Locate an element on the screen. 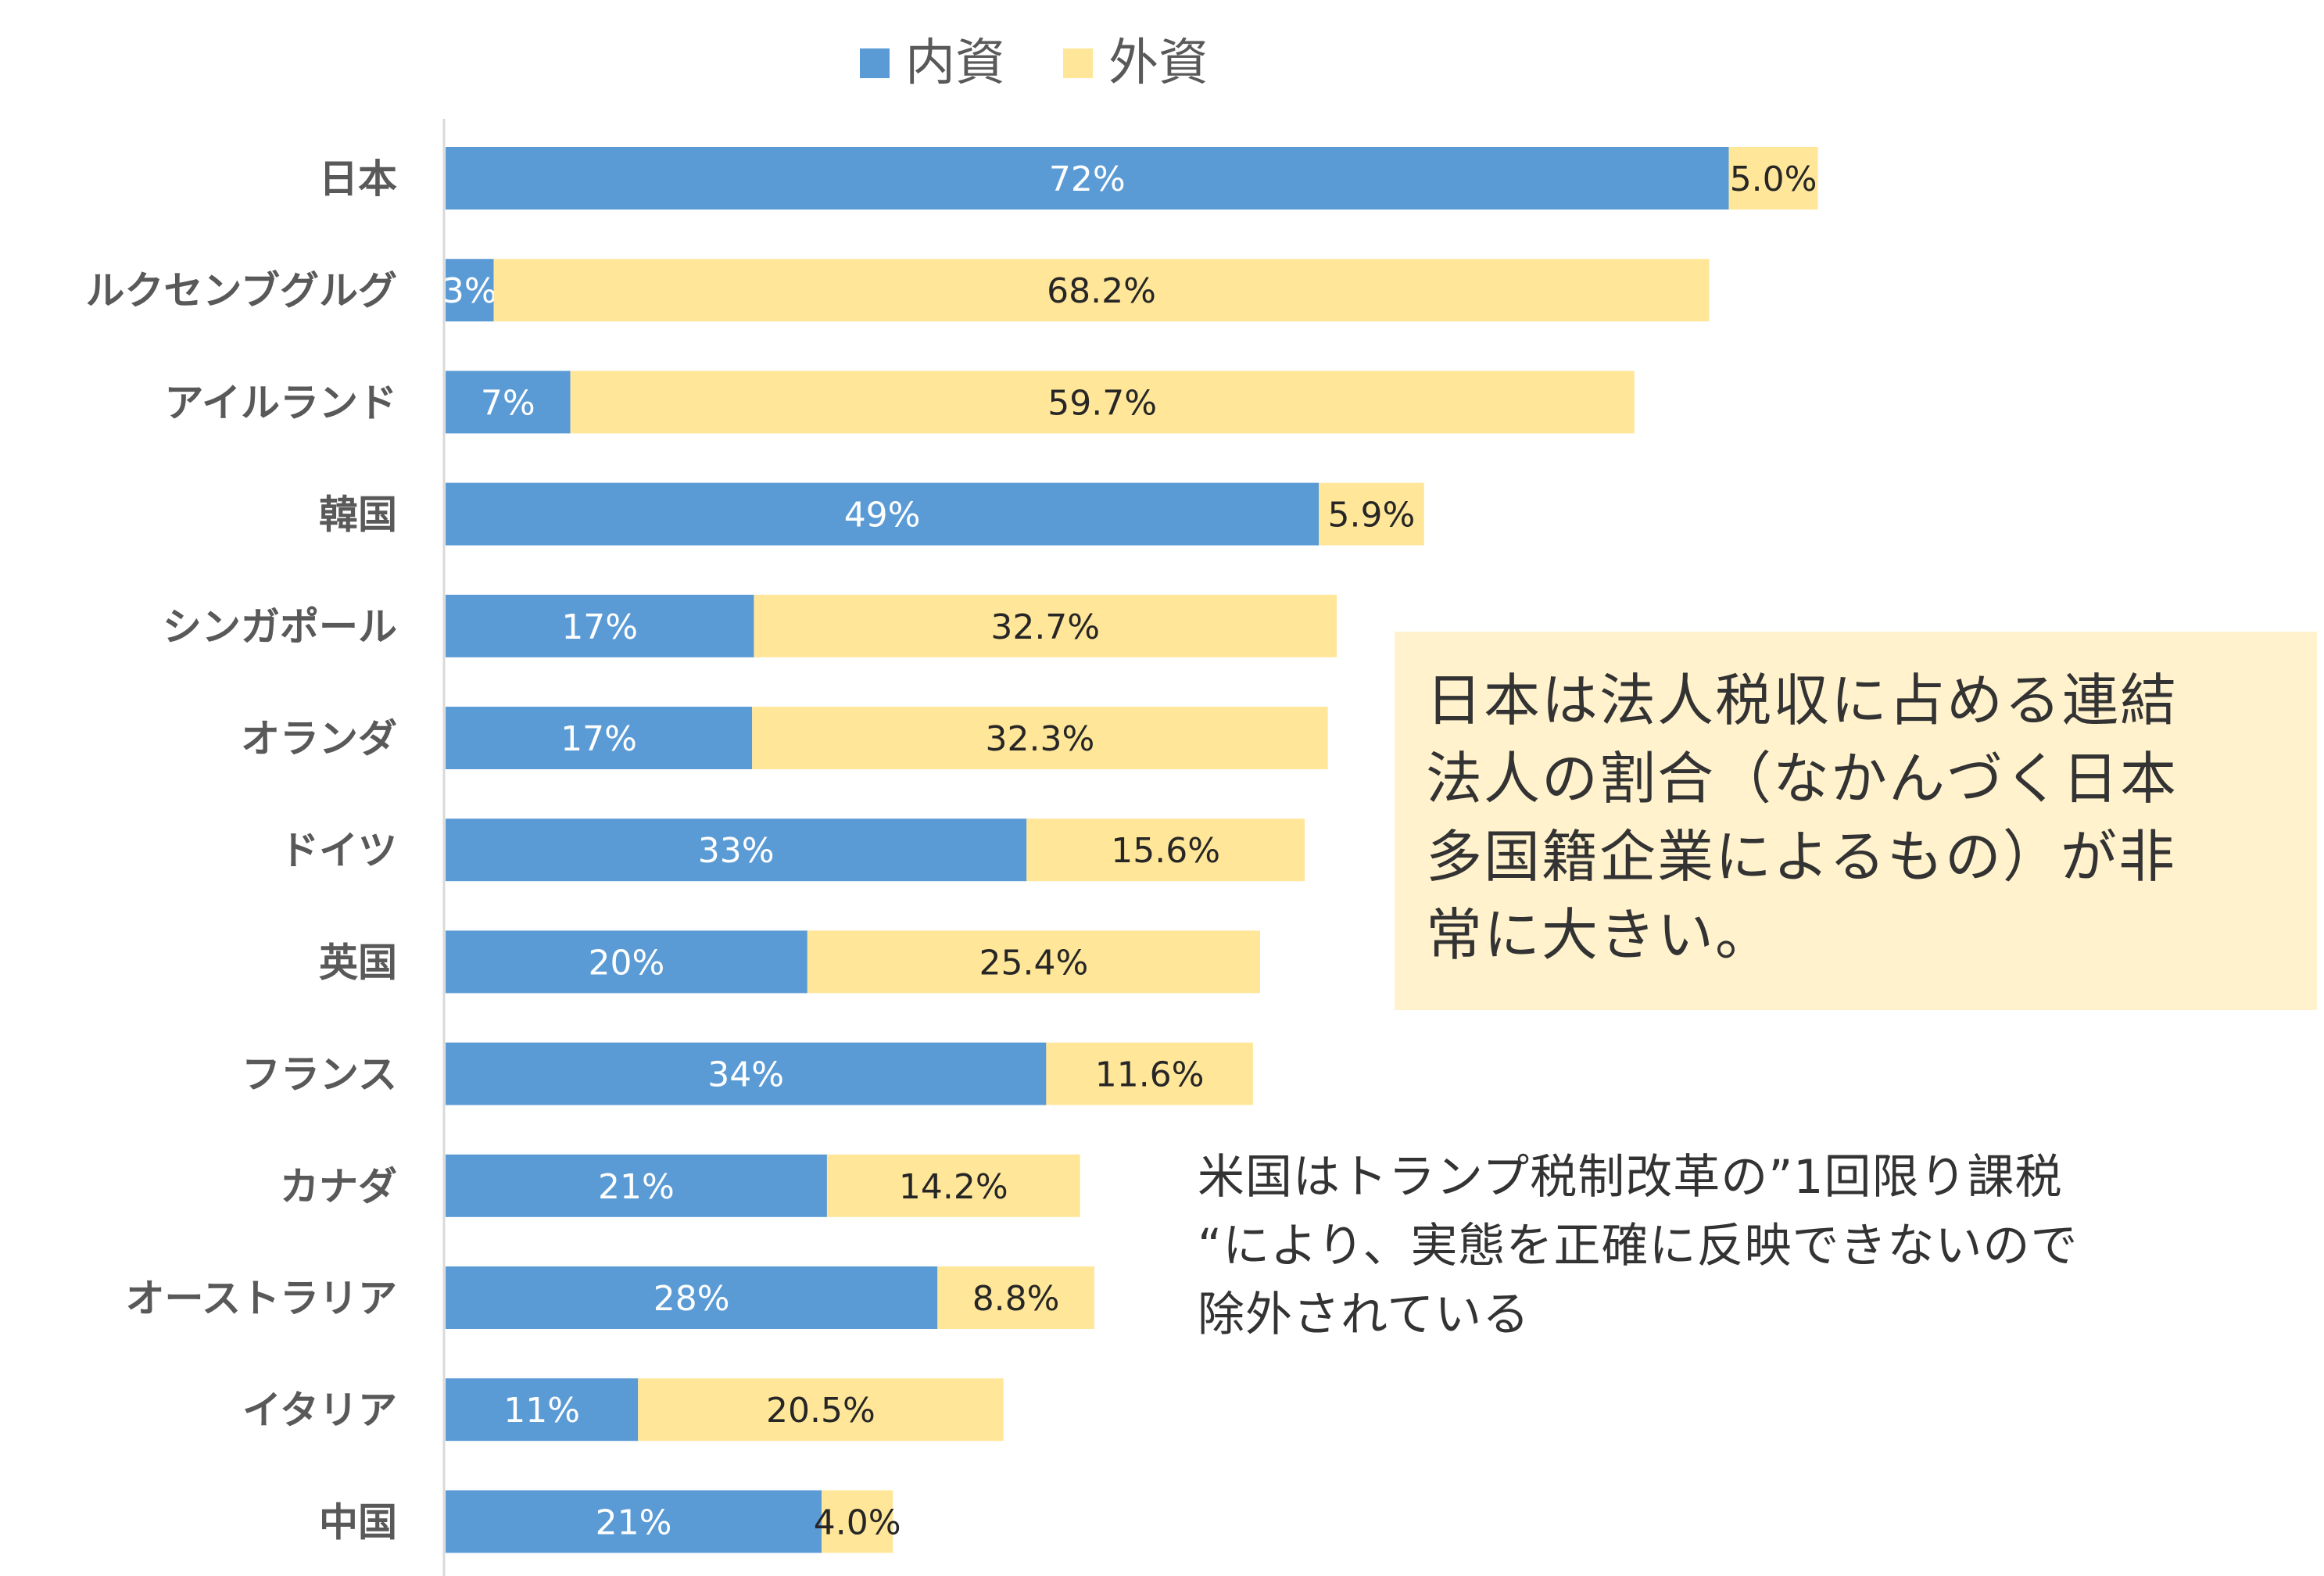 The image size is (2324, 1576). bar-label-foreign-8: 11.6% is located at coordinates (1150, 1075).